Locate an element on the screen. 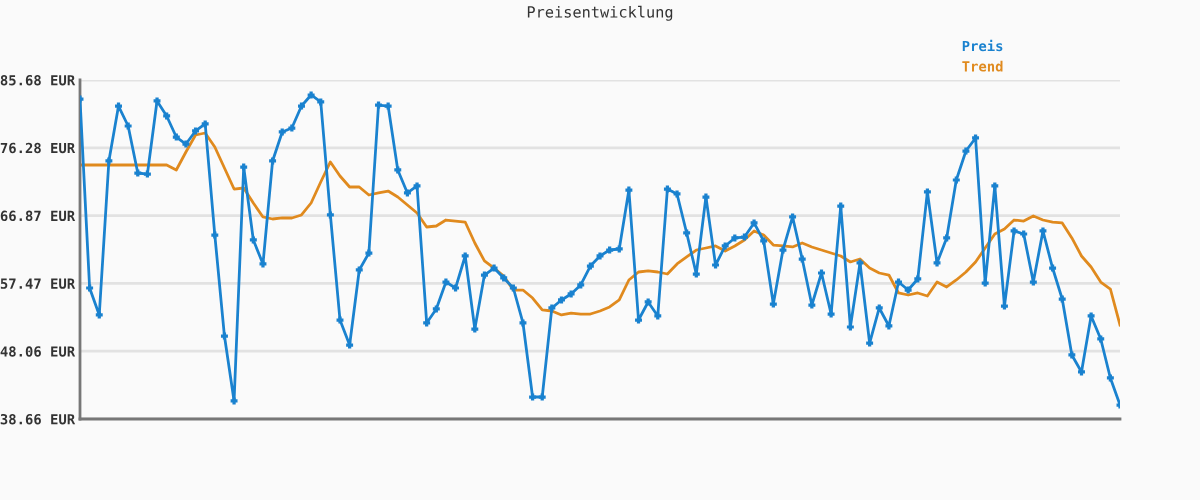 The image size is (1200, 500). y-tick-label: 38.66 EUR is located at coordinates (38, 419).